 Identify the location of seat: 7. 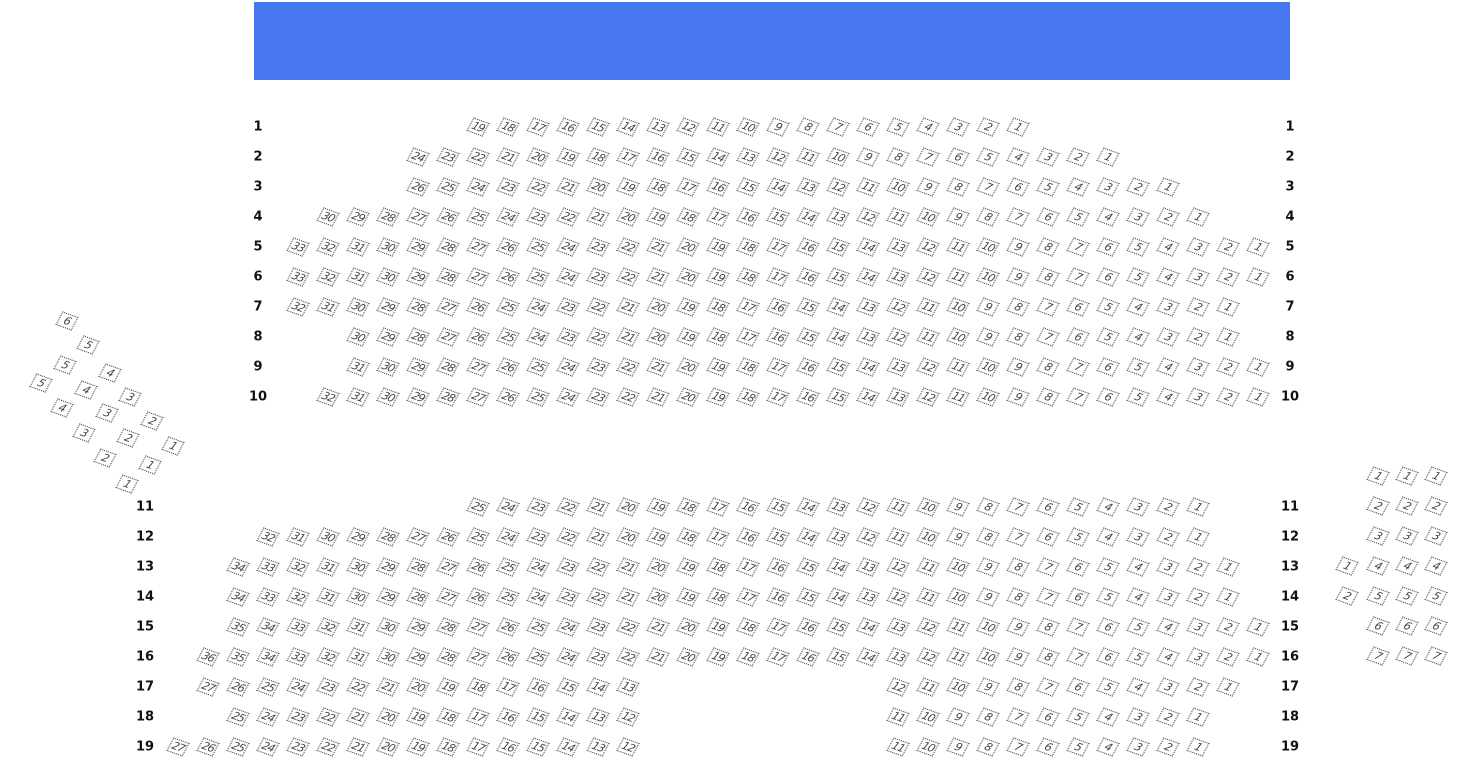
(1078, 277).